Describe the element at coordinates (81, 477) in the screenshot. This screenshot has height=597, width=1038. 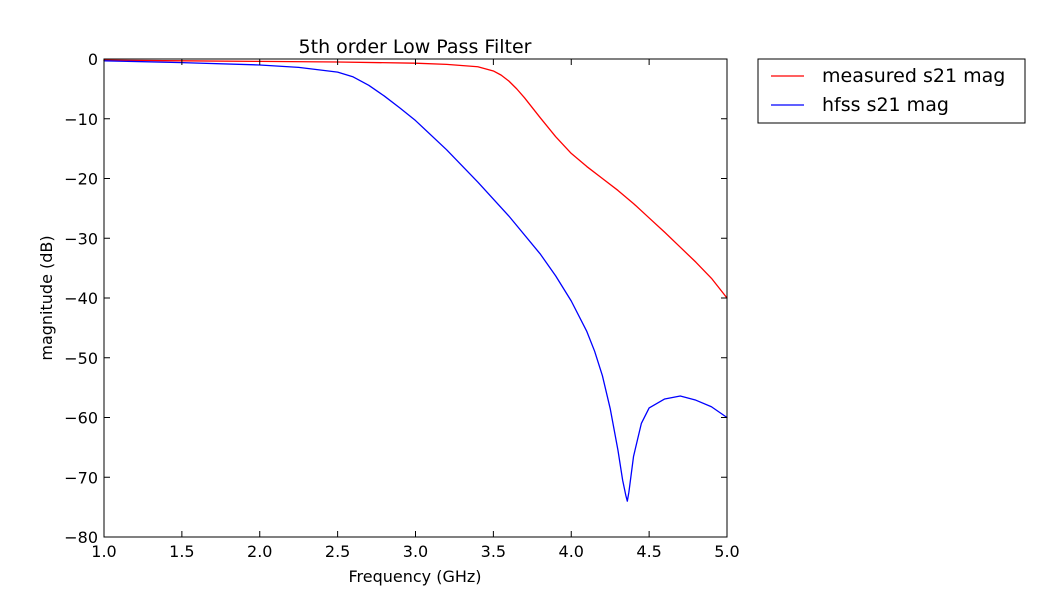
I see `y-tick-label: −70` at that location.